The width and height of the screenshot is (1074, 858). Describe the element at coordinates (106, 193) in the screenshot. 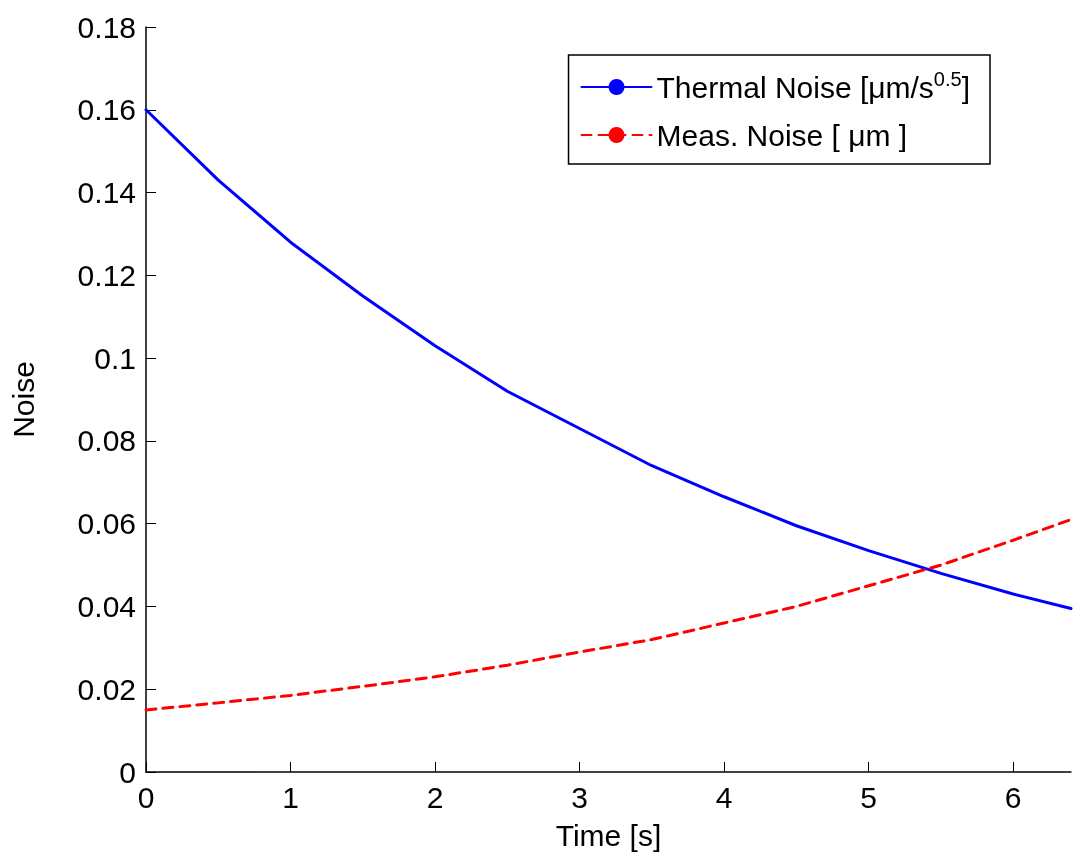

I see `y-tick-label: 0.14` at that location.